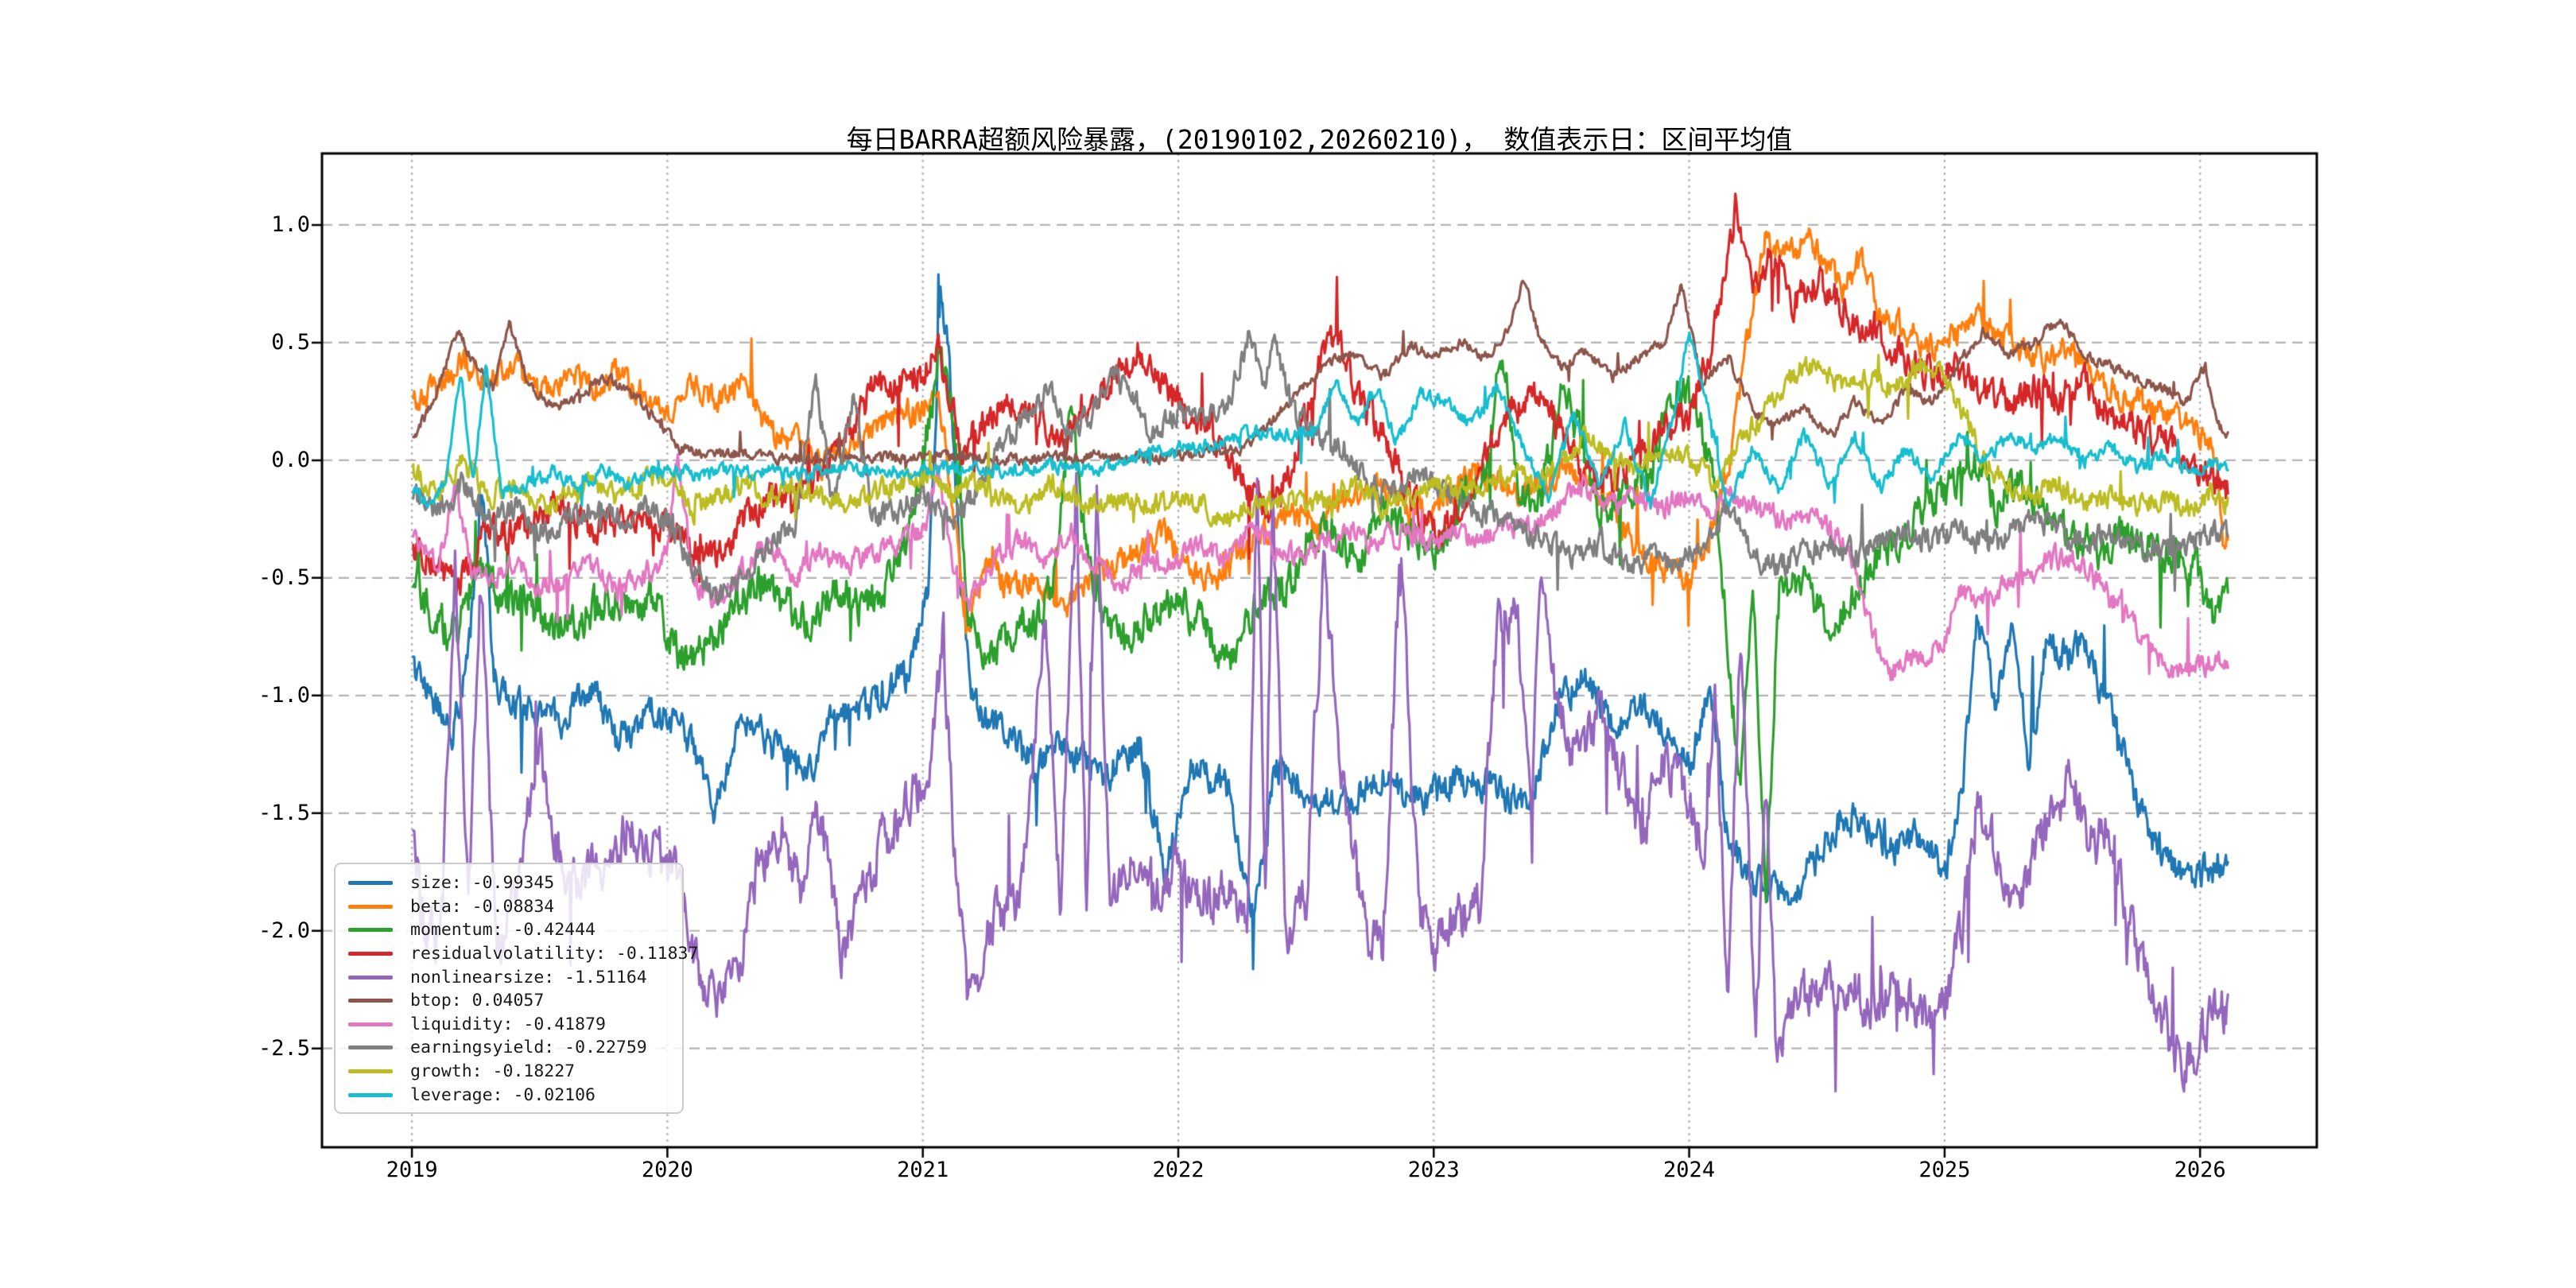 The height and width of the screenshot is (1288, 2576). I want to click on legend-swatch-growth, so click(371, 1071).